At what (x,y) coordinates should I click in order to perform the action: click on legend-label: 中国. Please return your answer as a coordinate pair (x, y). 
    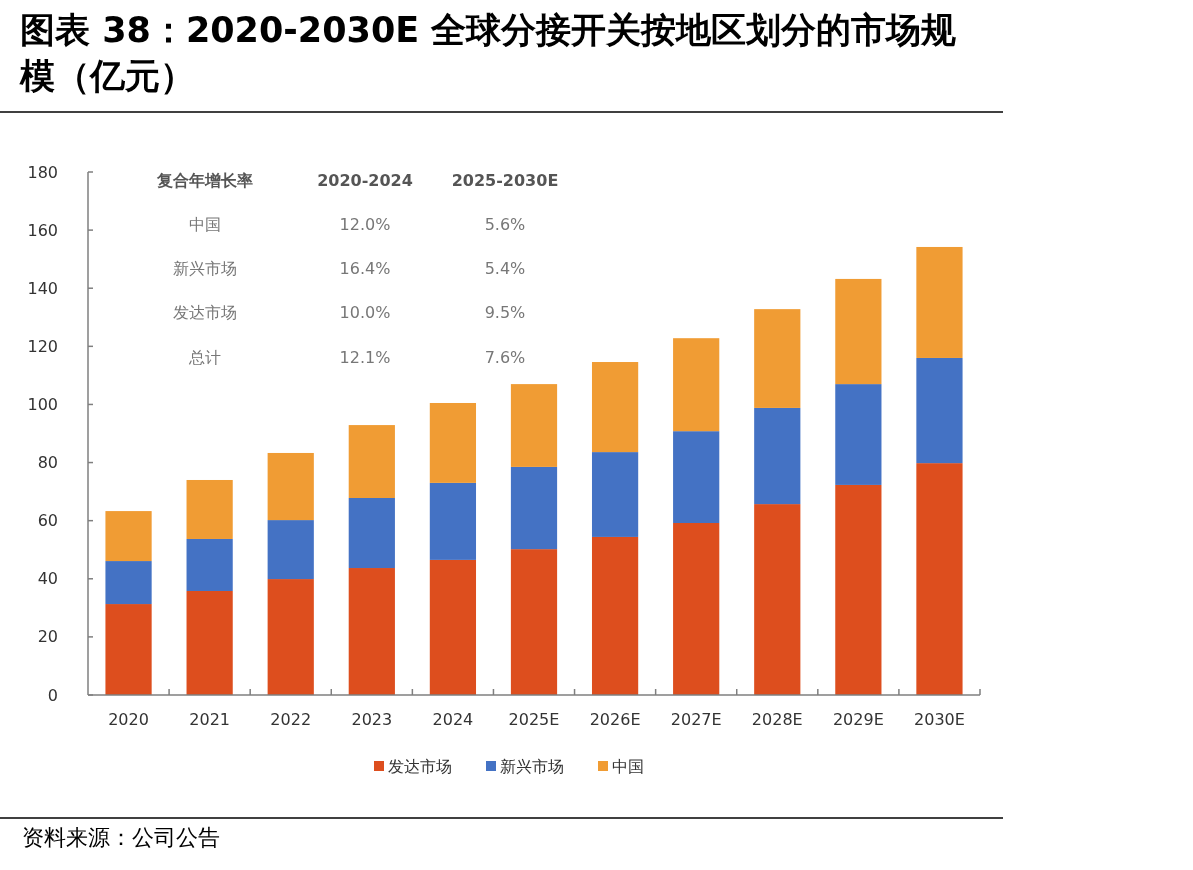
    Looking at the image, I should click on (628, 766).